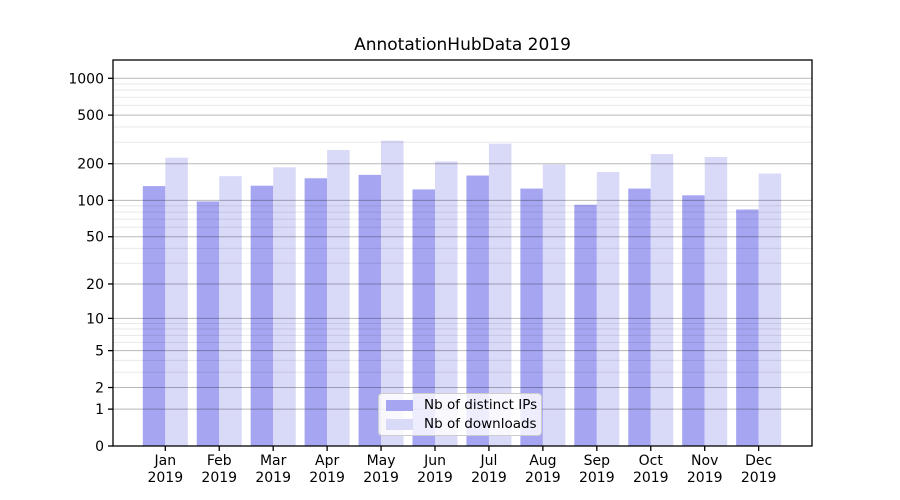 The image size is (900, 500). I want to click on bar-ips-feb, so click(208, 323).